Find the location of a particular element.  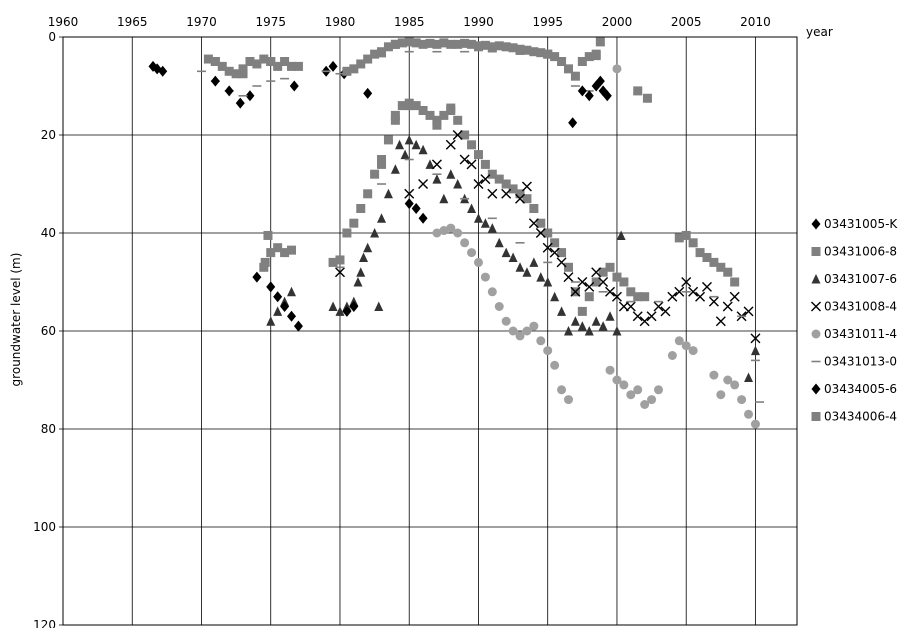

x-tick-label: 1995 is located at coordinates (547, 22).